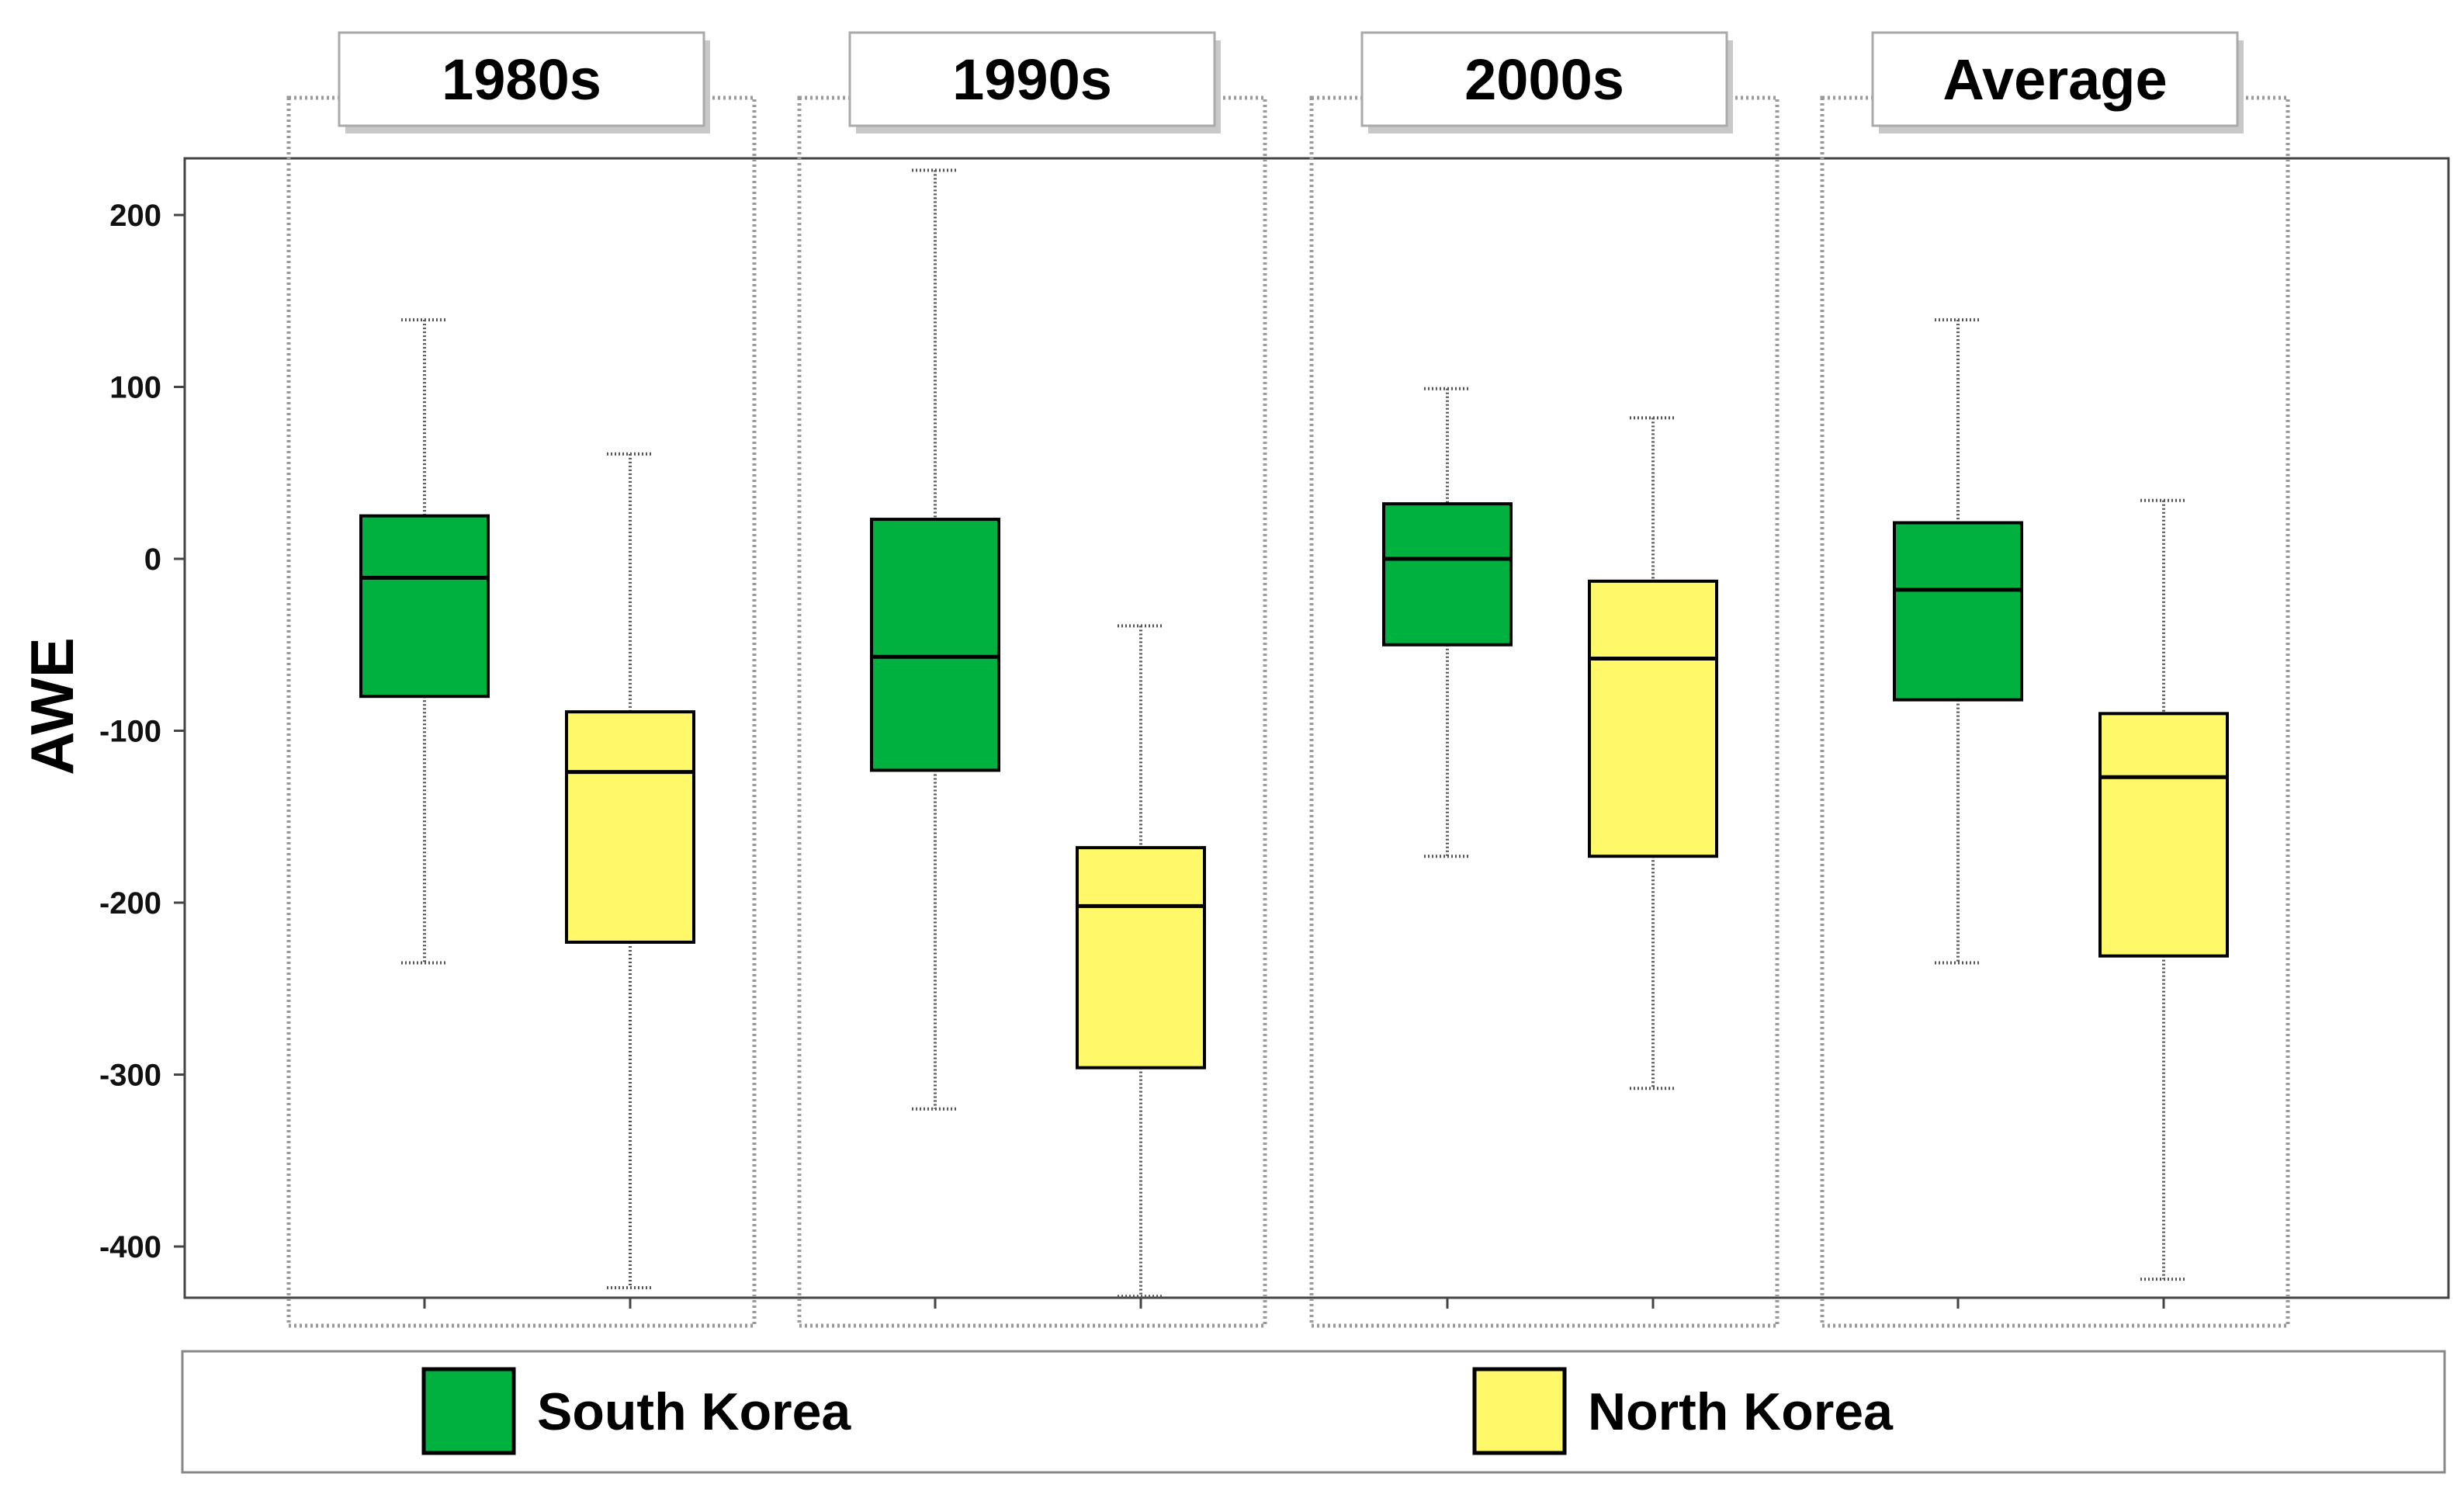  What do you see at coordinates (425, 813) in the screenshot?
I see `box-south-korea-1980s` at bounding box center [425, 813].